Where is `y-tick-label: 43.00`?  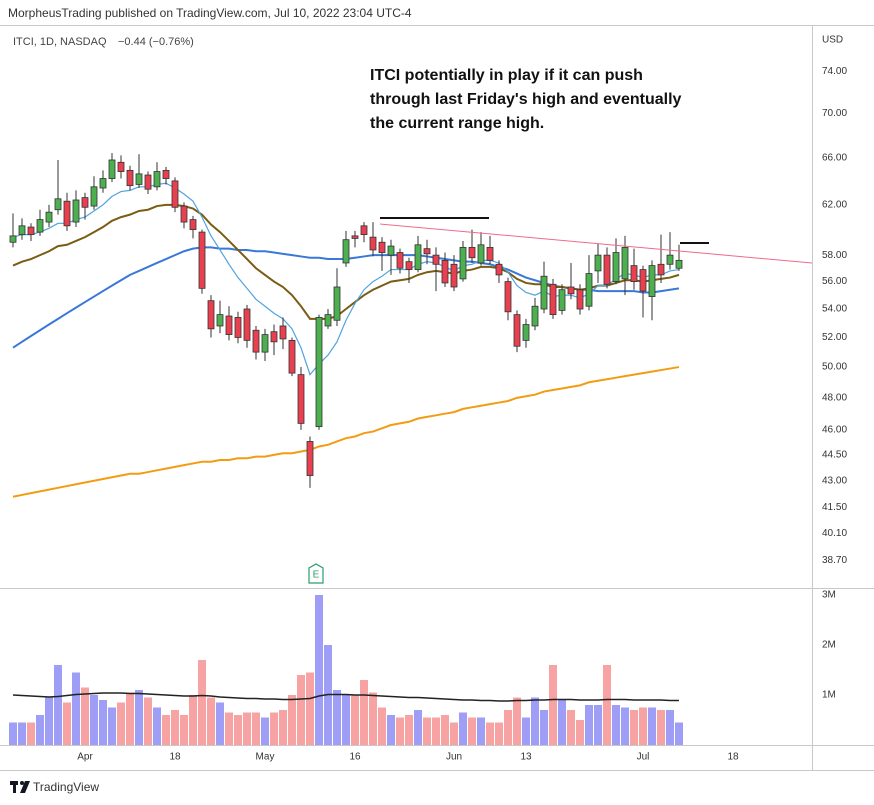
y-tick-label: 43.00 is located at coordinates (834, 480).